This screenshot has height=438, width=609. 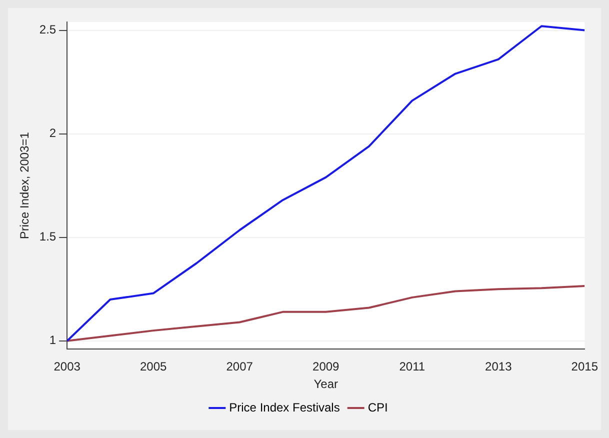 I want to click on x-tick-label: 2007, so click(x=240, y=367).